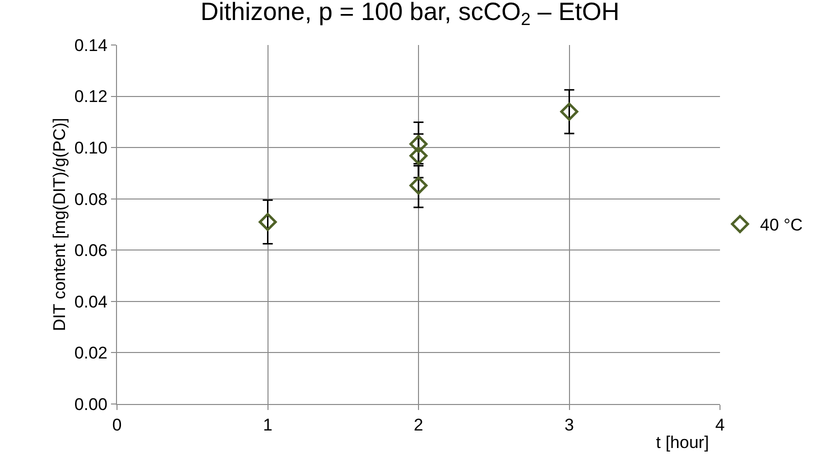 The height and width of the screenshot is (455, 820). What do you see at coordinates (117, 425) in the screenshot?
I see `x-tick-label: 0` at bounding box center [117, 425].